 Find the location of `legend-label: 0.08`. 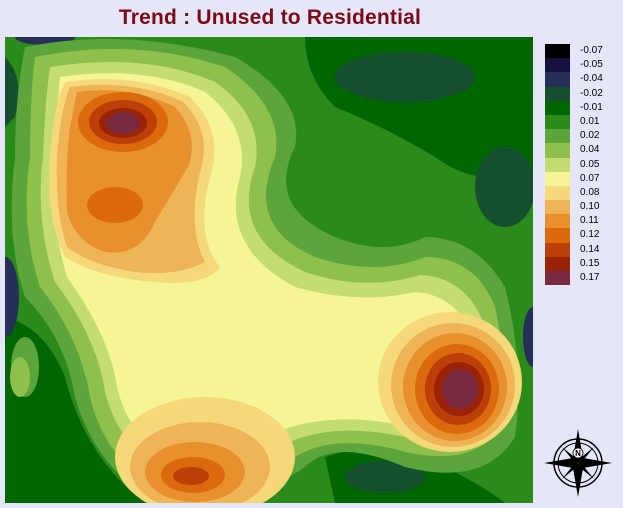

legend-label: 0.08 is located at coordinates (590, 192).